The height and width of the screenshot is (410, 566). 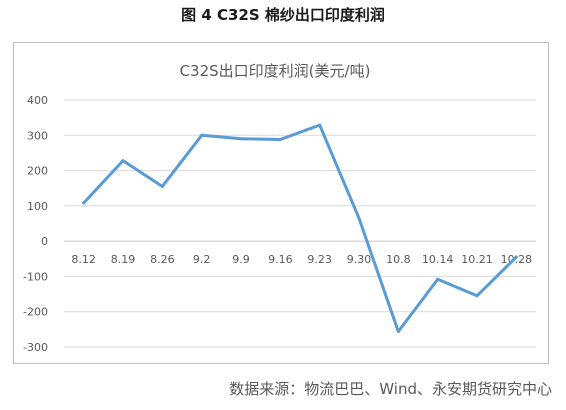 What do you see at coordinates (37, 135) in the screenshot?
I see `y-tick-label: 300` at bounding box center [37, 135].